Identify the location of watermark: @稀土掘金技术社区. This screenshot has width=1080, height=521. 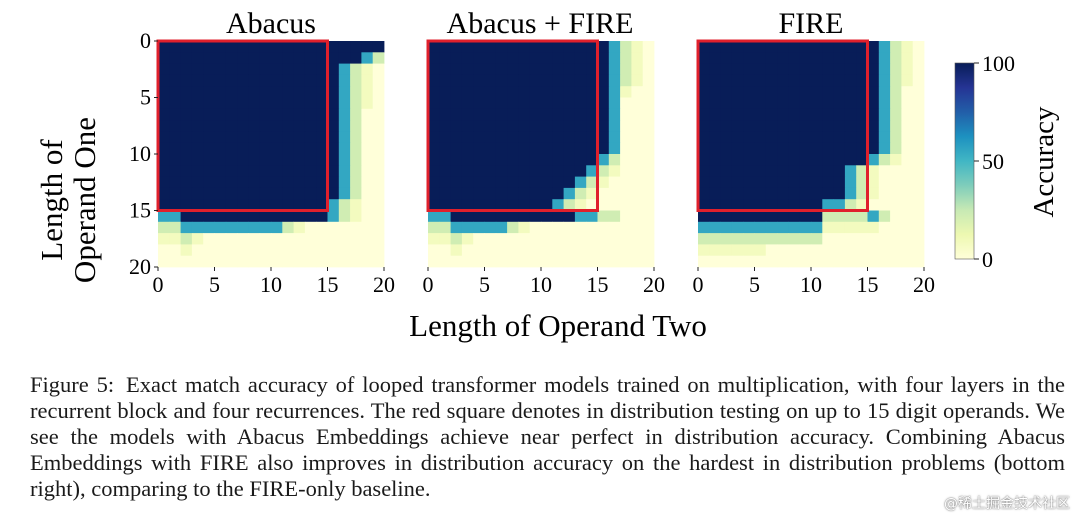
(1007, 504).